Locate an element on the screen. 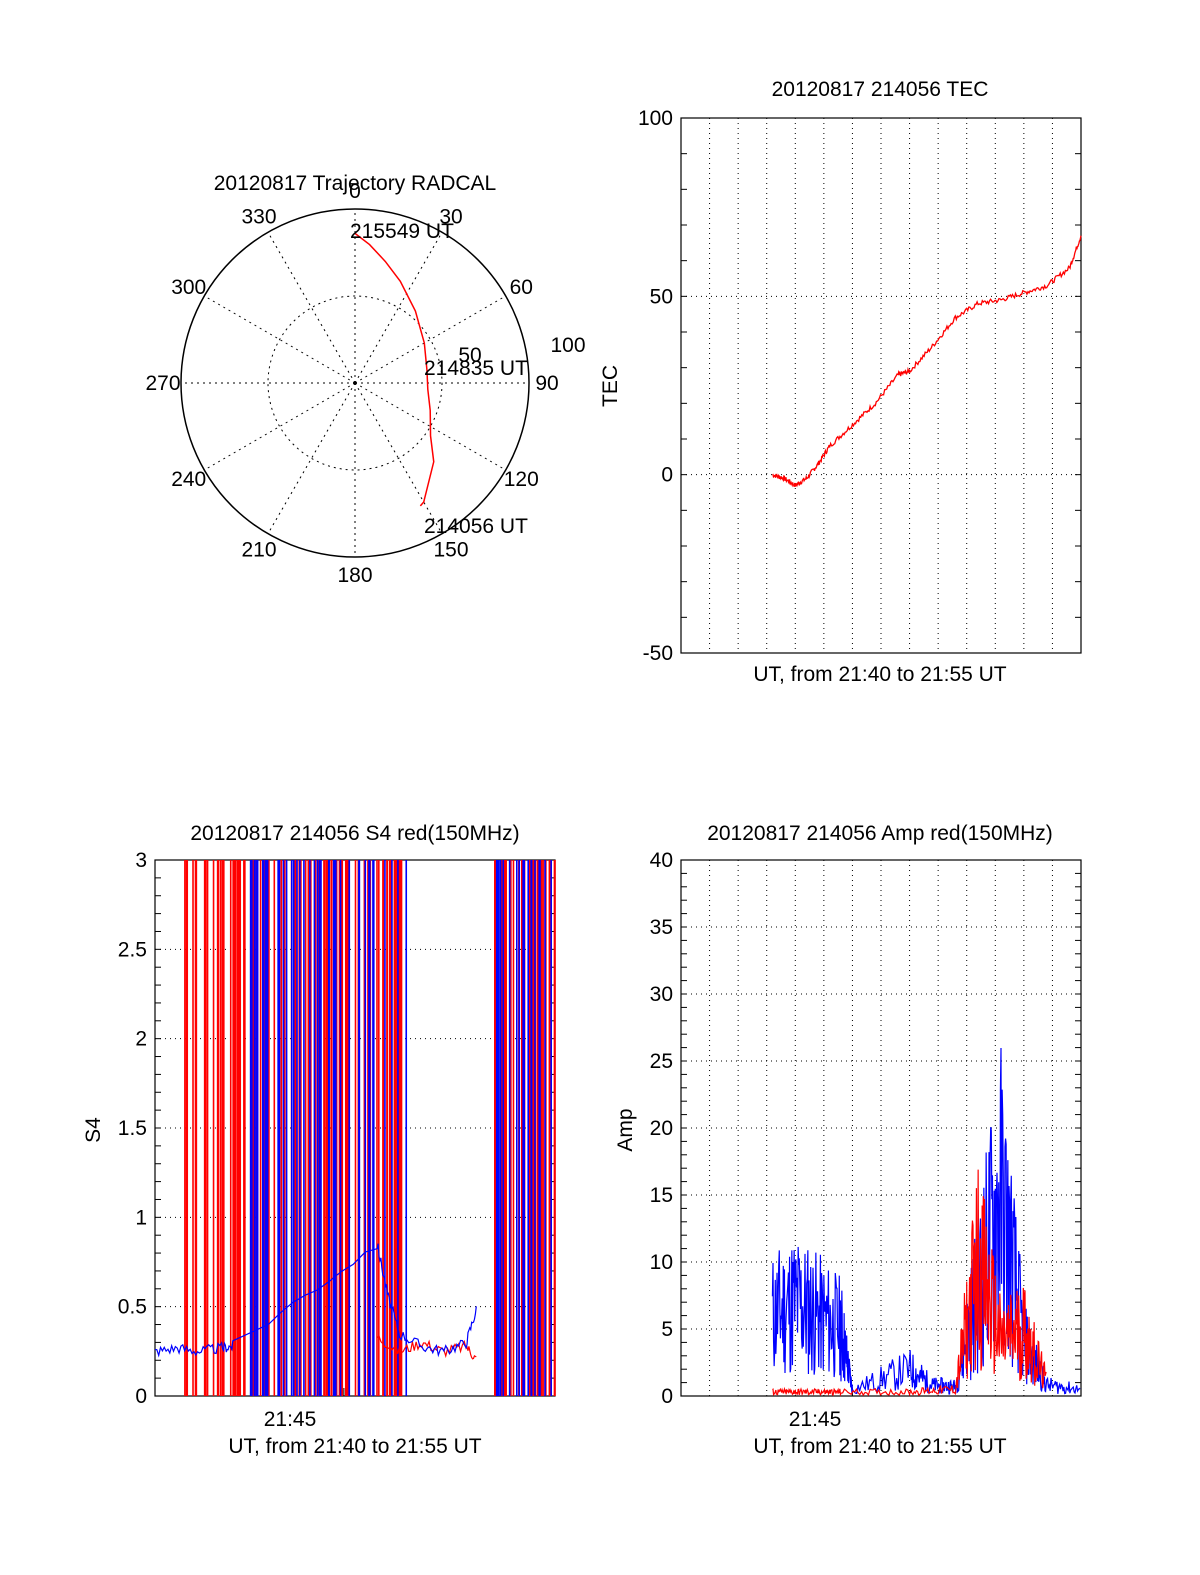 The height and width of the screenshot is (1575, 1200). trajectory-title: 20120817 Trajectory RADCAL is located at coordinates (355, 183).